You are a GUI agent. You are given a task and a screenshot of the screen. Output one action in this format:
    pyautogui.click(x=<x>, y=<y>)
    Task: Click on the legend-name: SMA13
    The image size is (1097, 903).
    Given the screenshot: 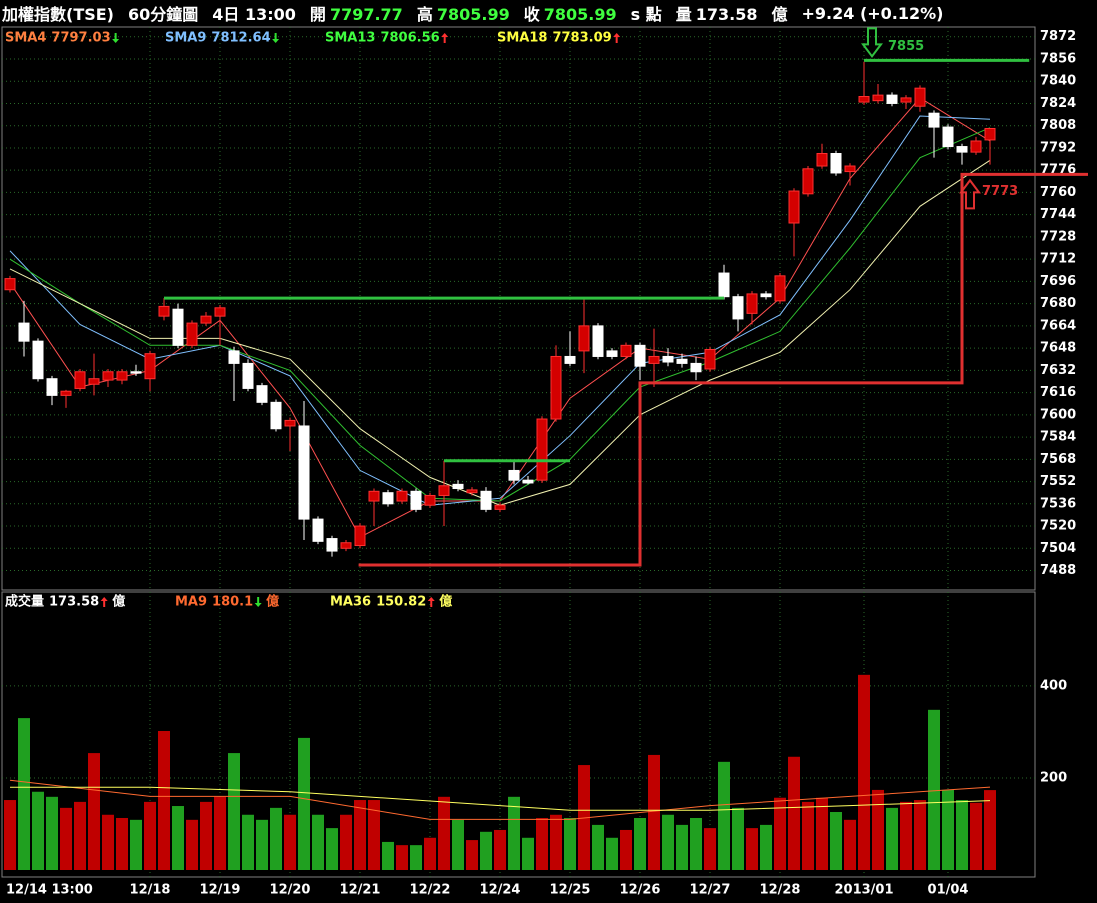 What is the action you would take?
    pyautogui.click(x=350, y=38)
    